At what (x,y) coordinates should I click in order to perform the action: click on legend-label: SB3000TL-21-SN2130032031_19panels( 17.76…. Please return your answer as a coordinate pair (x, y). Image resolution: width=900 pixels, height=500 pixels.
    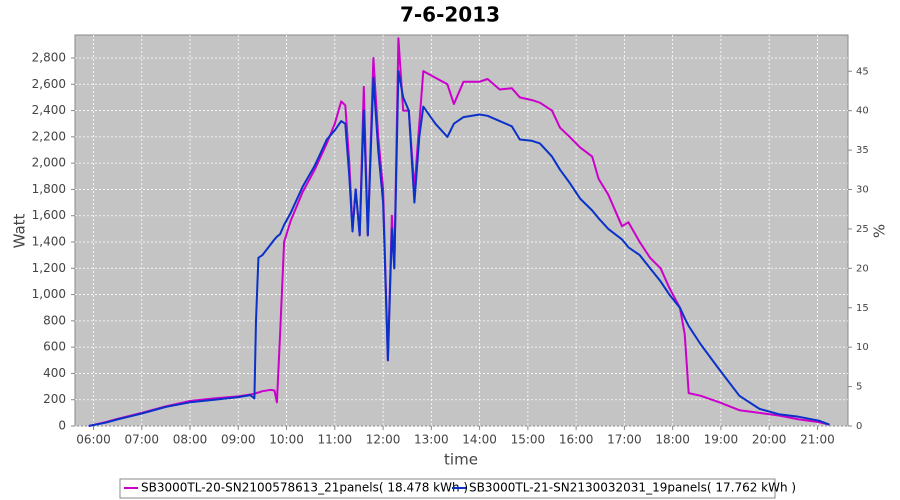
    Looking at the image, I should click on (632, 488).